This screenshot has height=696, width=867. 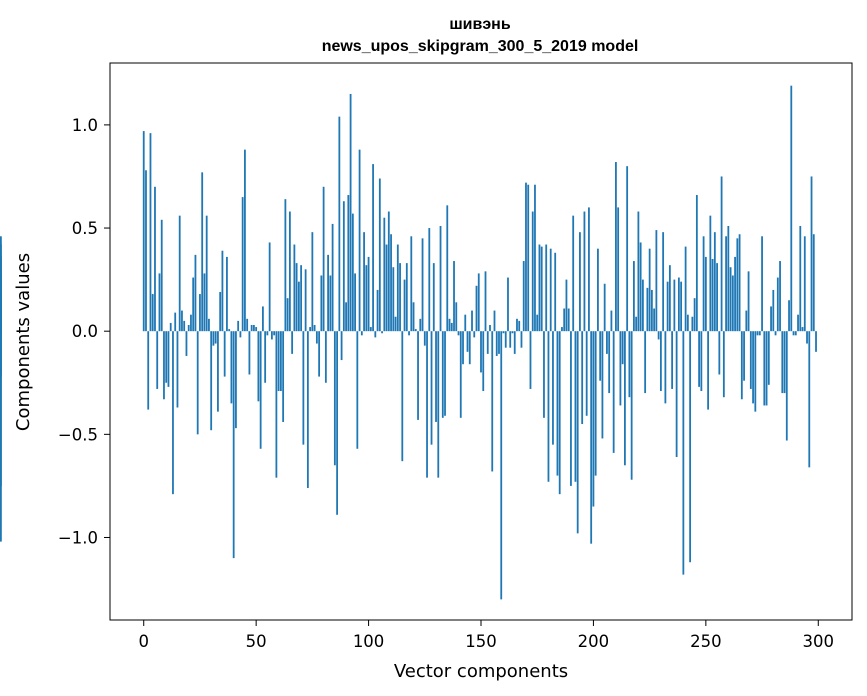 What do you see at coordinates (819, 641) in the screenshot?
I see `x-tick-label: 300` at bounding box center [819, 641].